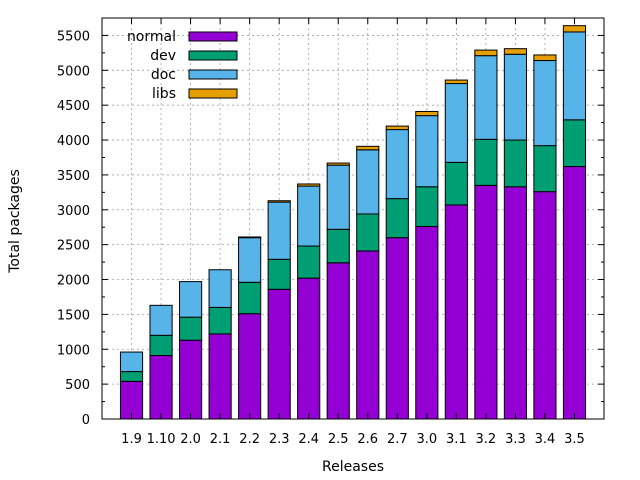  I want to click on legend-label-doc: doc, so click(163, 75).